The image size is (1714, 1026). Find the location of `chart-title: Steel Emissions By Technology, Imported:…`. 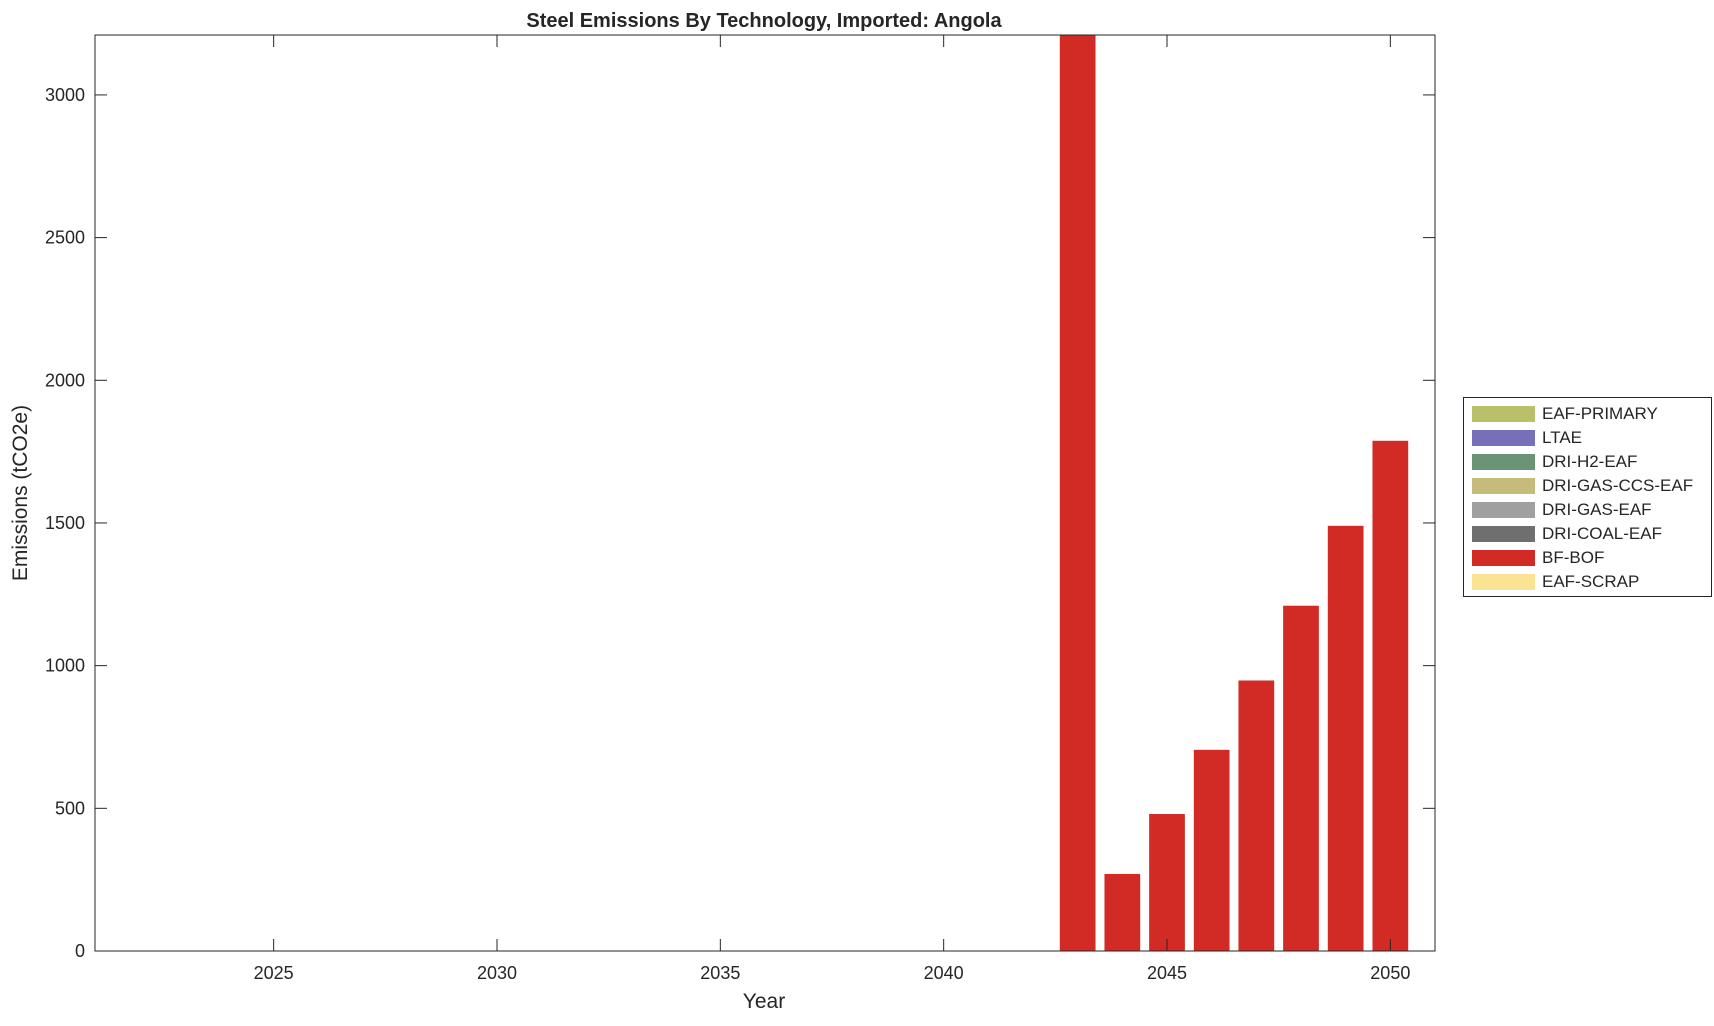

chart-title: Steel Emissions By Technology, Imported:… is located at coordinates (764, 21).